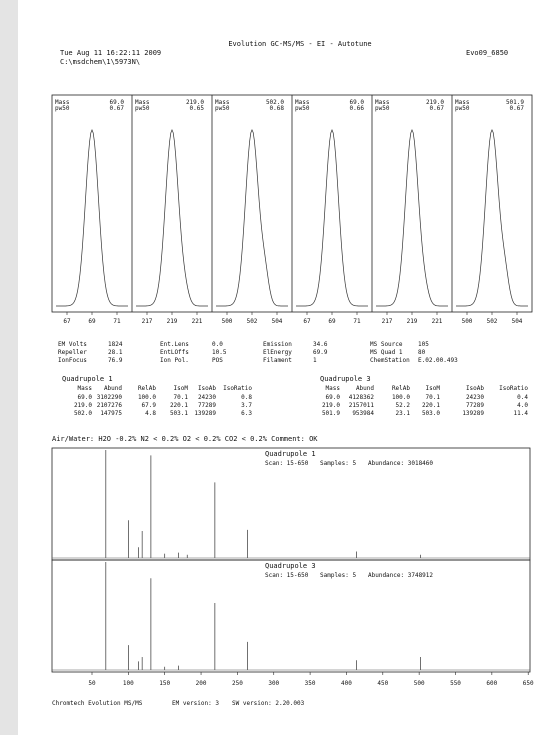  What do you see at coordinates (291, 616) in the screenshot?
I see `spectrum-frame` at bounding box center [291, 616].